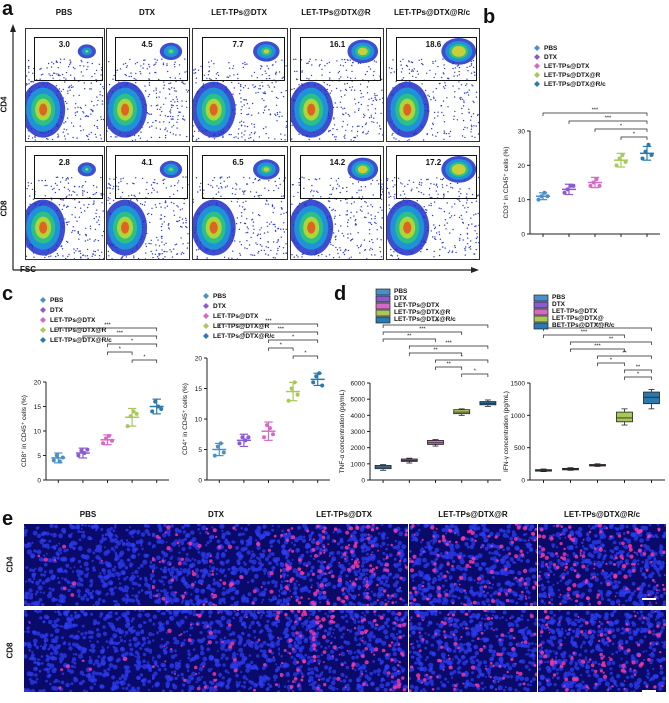 The width and height of the screenshot is (669, 703). I want to click on flow-gate-percentage: 3.0, so click(64, 44).